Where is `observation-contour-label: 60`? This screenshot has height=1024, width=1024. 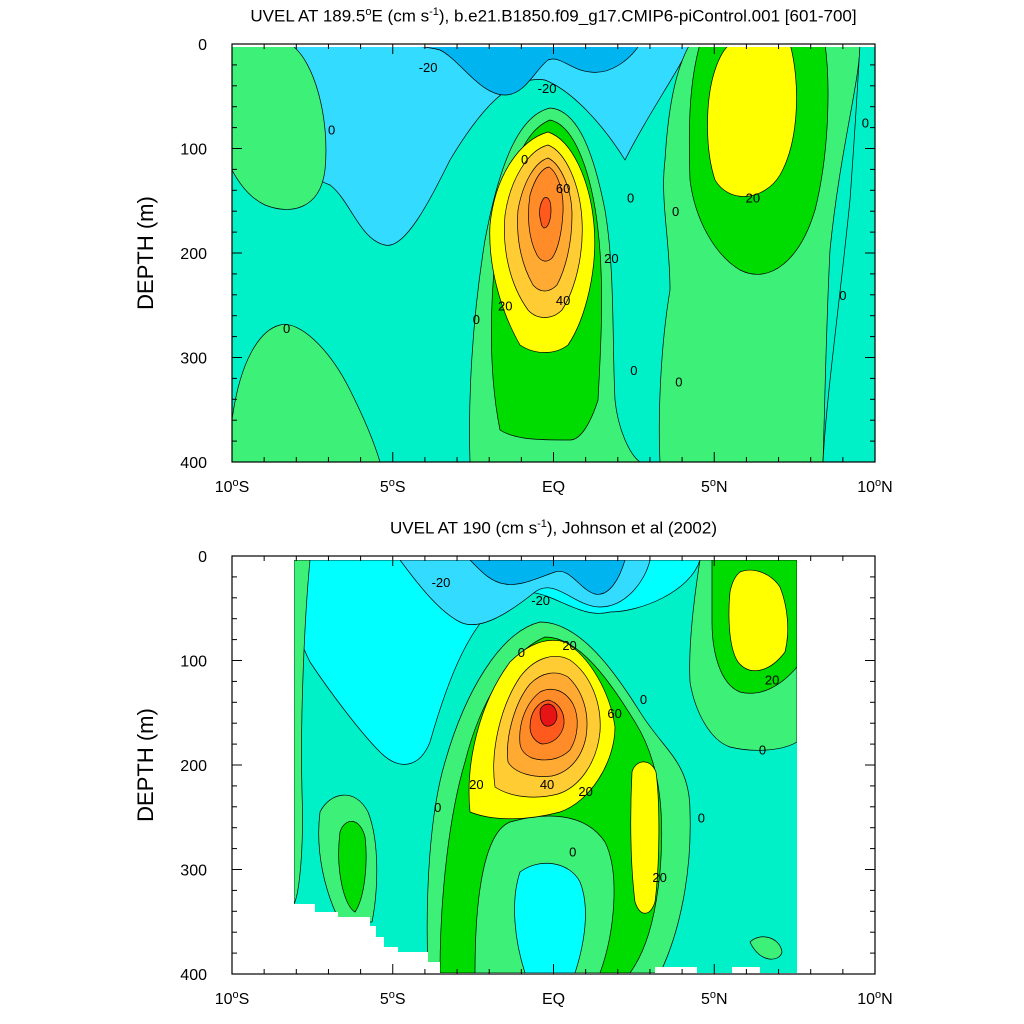 observation-contour-label: 60 is located at coordinates (614, 713).